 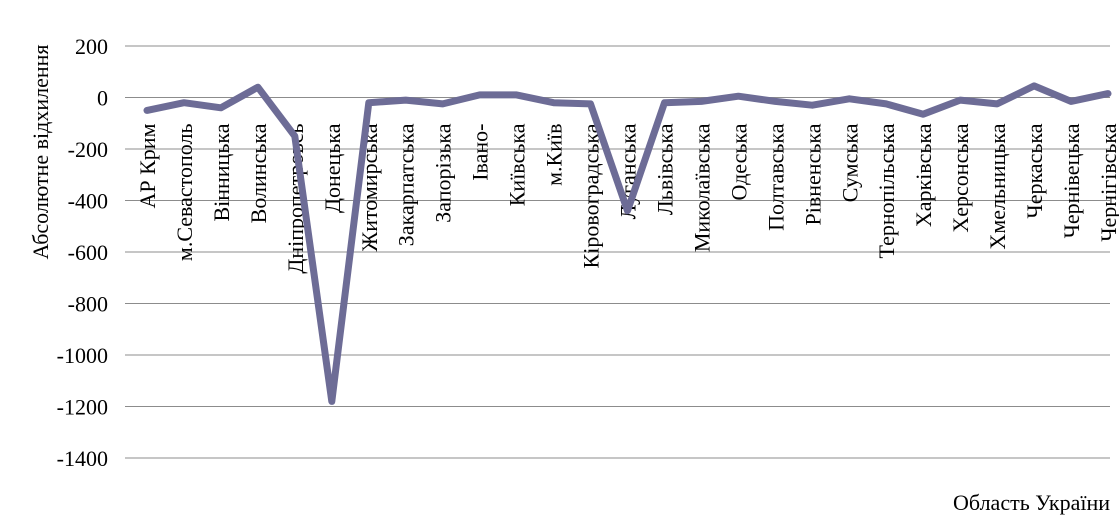 I want to click on x-tick-label: Херсонська, so click(x=960, y=177).